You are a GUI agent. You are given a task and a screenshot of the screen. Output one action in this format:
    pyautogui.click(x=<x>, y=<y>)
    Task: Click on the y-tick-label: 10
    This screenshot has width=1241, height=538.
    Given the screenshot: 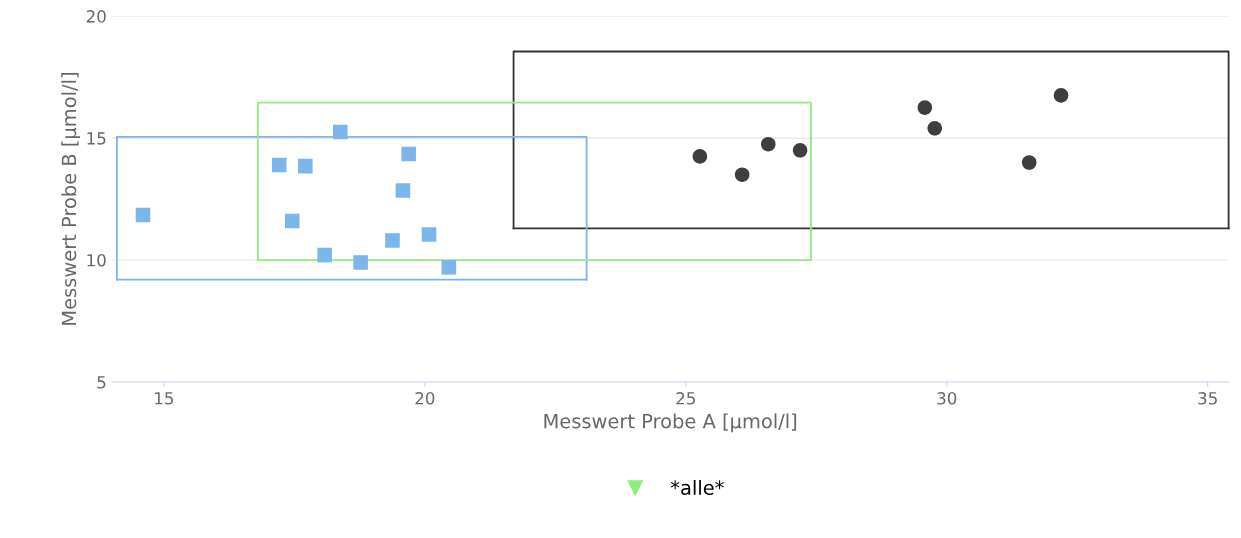 What is the action you would take?
    pyautogui.click(x=96, y=260)
    